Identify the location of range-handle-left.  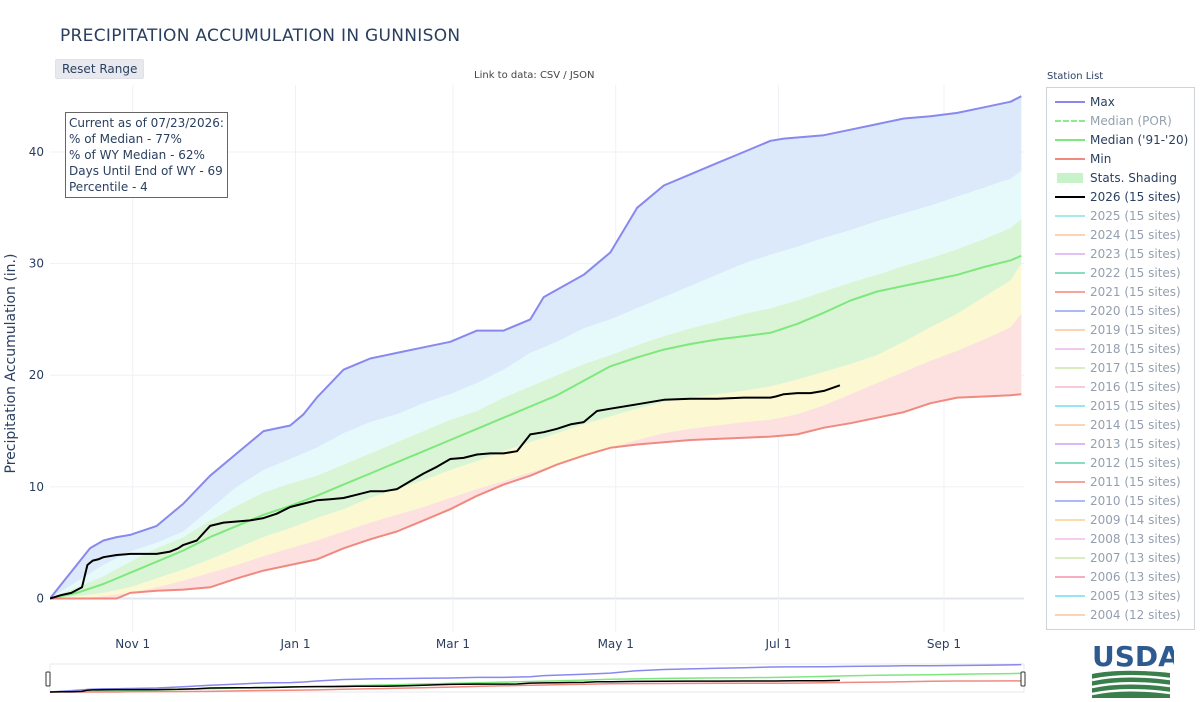
(48, 679).